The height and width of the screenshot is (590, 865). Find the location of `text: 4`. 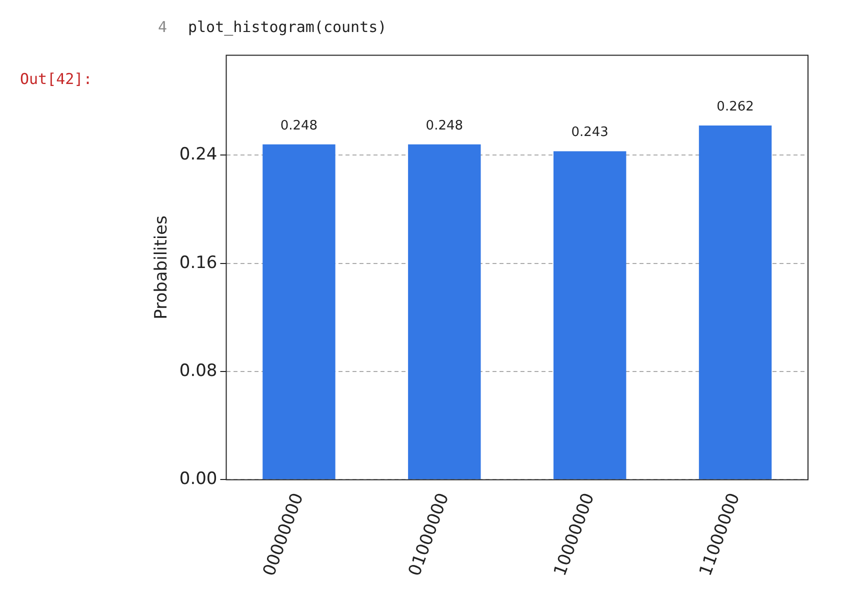

text: 4 is located at coordinates (163, 27).